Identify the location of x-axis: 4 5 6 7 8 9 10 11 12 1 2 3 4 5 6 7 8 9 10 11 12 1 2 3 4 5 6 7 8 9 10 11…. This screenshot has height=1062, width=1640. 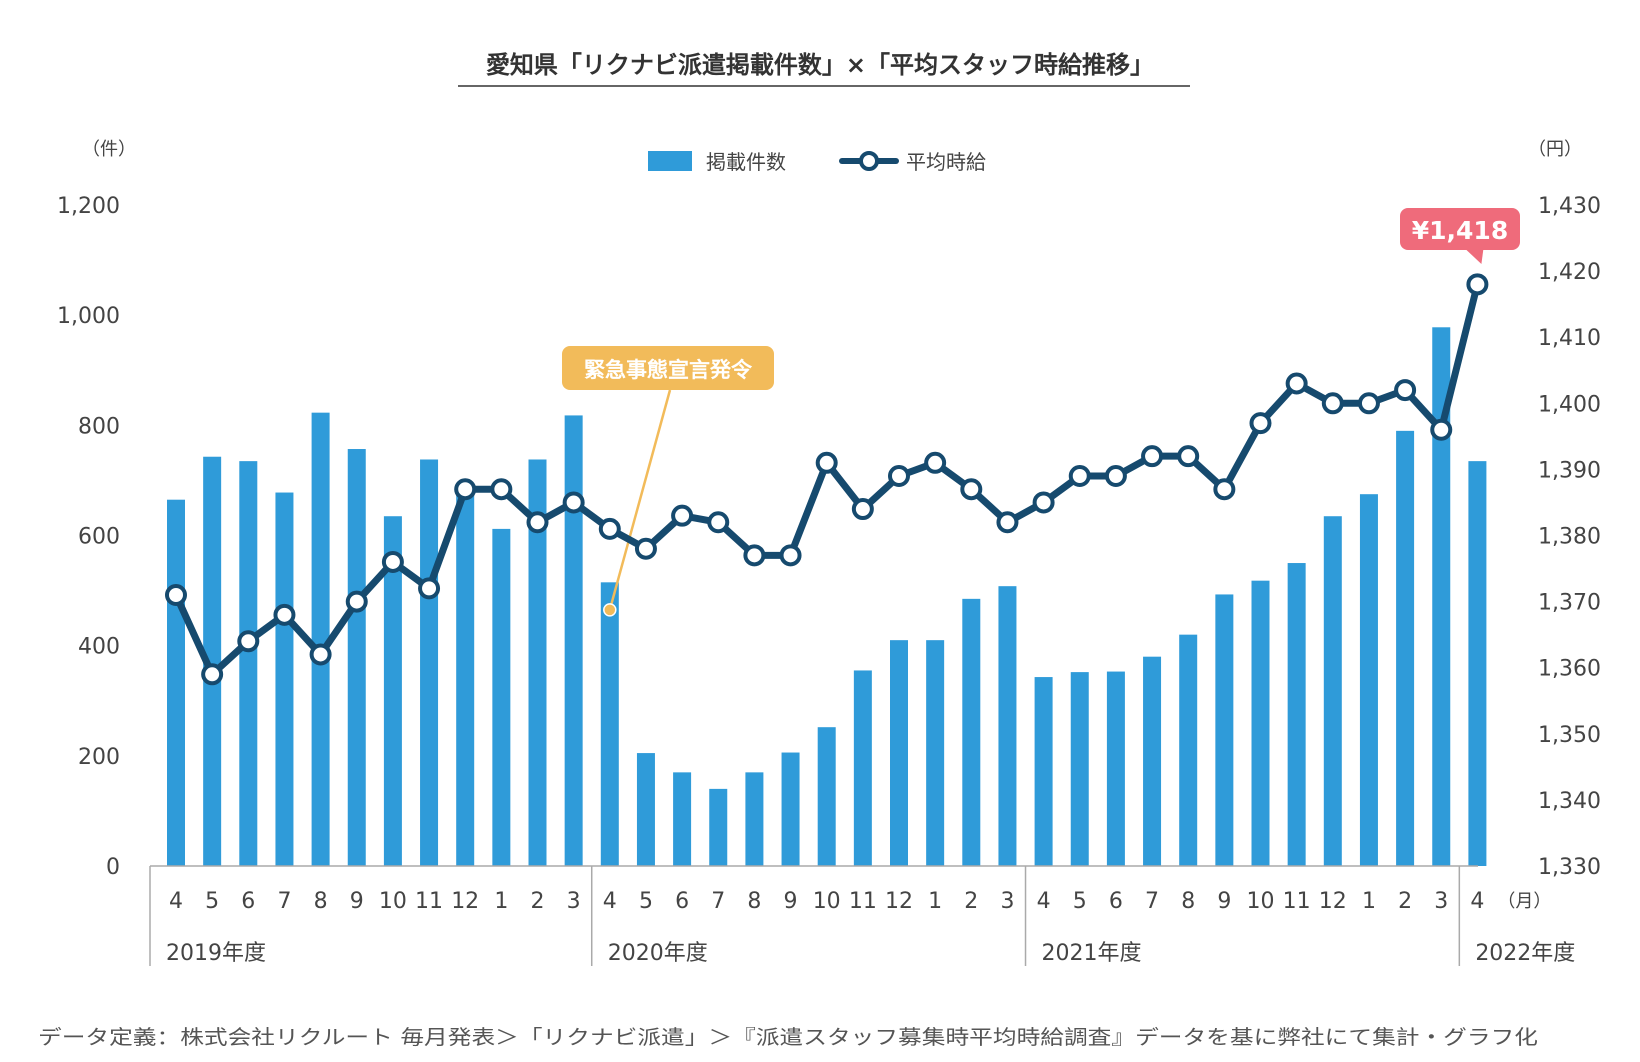
(862, 915).